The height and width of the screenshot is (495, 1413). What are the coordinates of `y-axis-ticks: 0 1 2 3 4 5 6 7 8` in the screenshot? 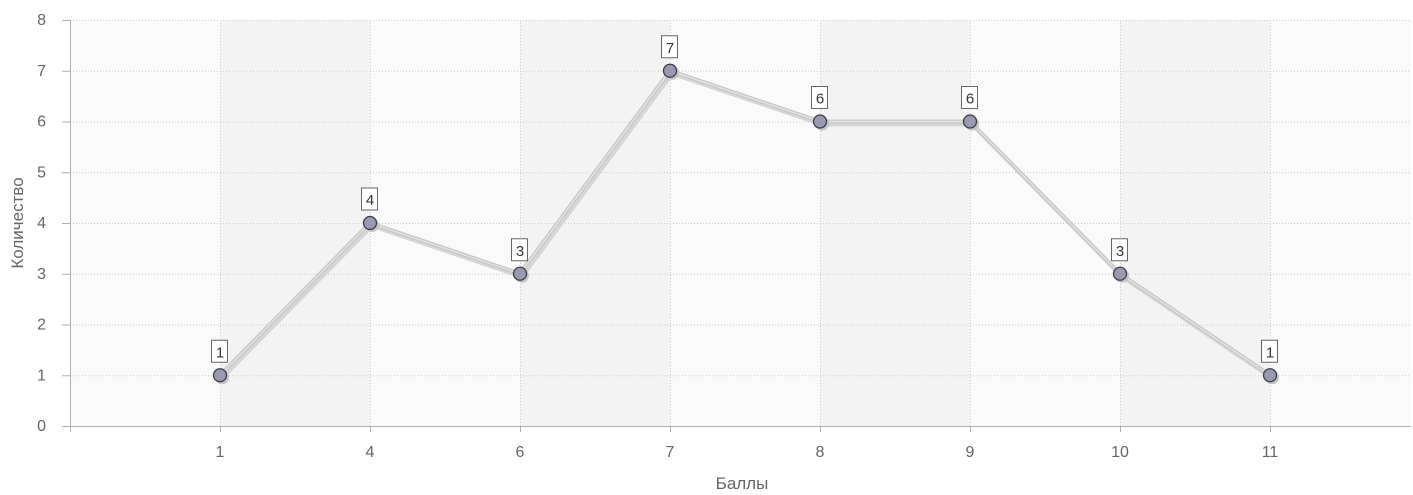 It's located at (53, 223).